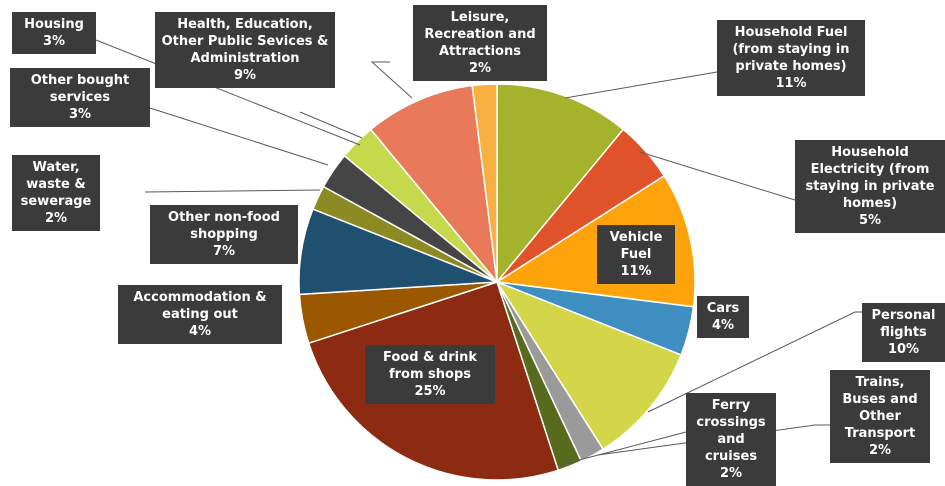  What do you see at coordinates (903, 349) in the screenshot?
I see `slice-value: 10%` at bounding box center [903, 349].